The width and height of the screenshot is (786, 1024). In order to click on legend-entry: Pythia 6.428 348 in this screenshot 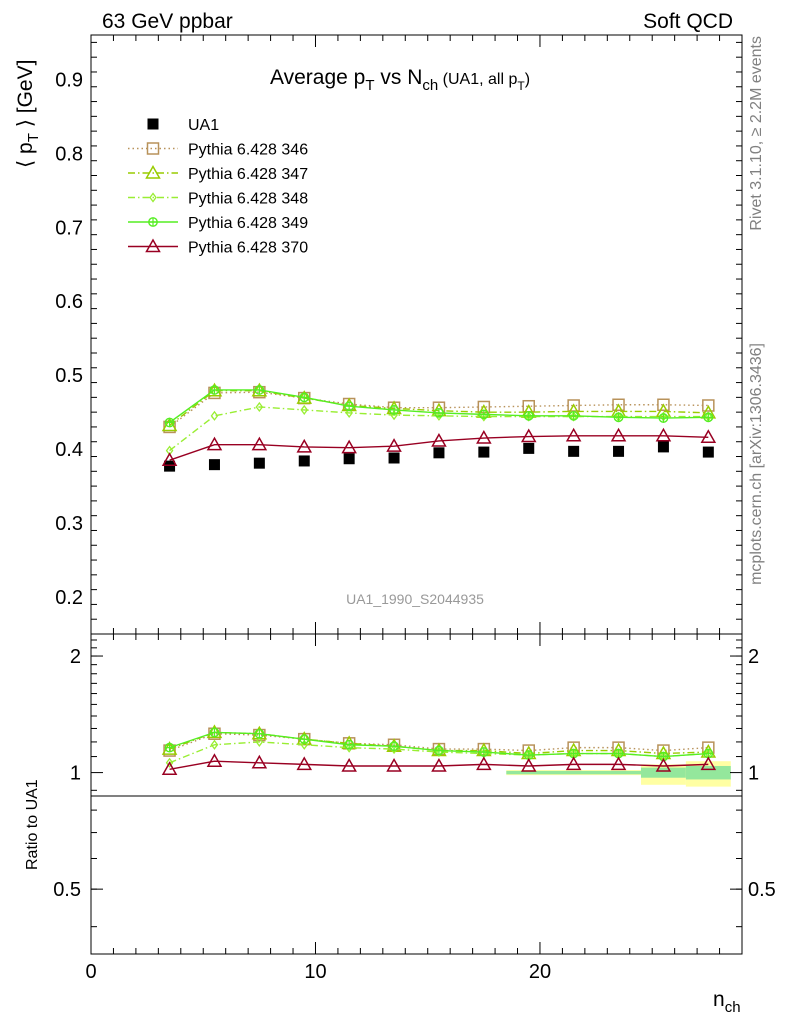, I will do `click(218, 199)`.